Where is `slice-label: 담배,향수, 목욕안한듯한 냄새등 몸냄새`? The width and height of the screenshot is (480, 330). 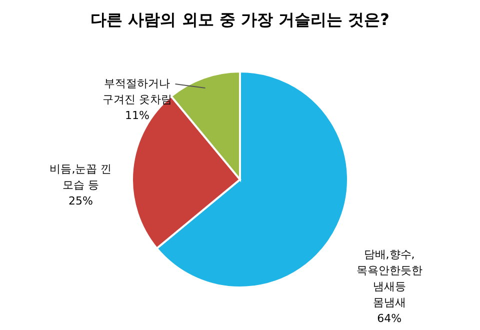
slice-label: 담배,향수, 목욕안한듯한 냄새등 몸냄새 is located at coordinates (389, 278).